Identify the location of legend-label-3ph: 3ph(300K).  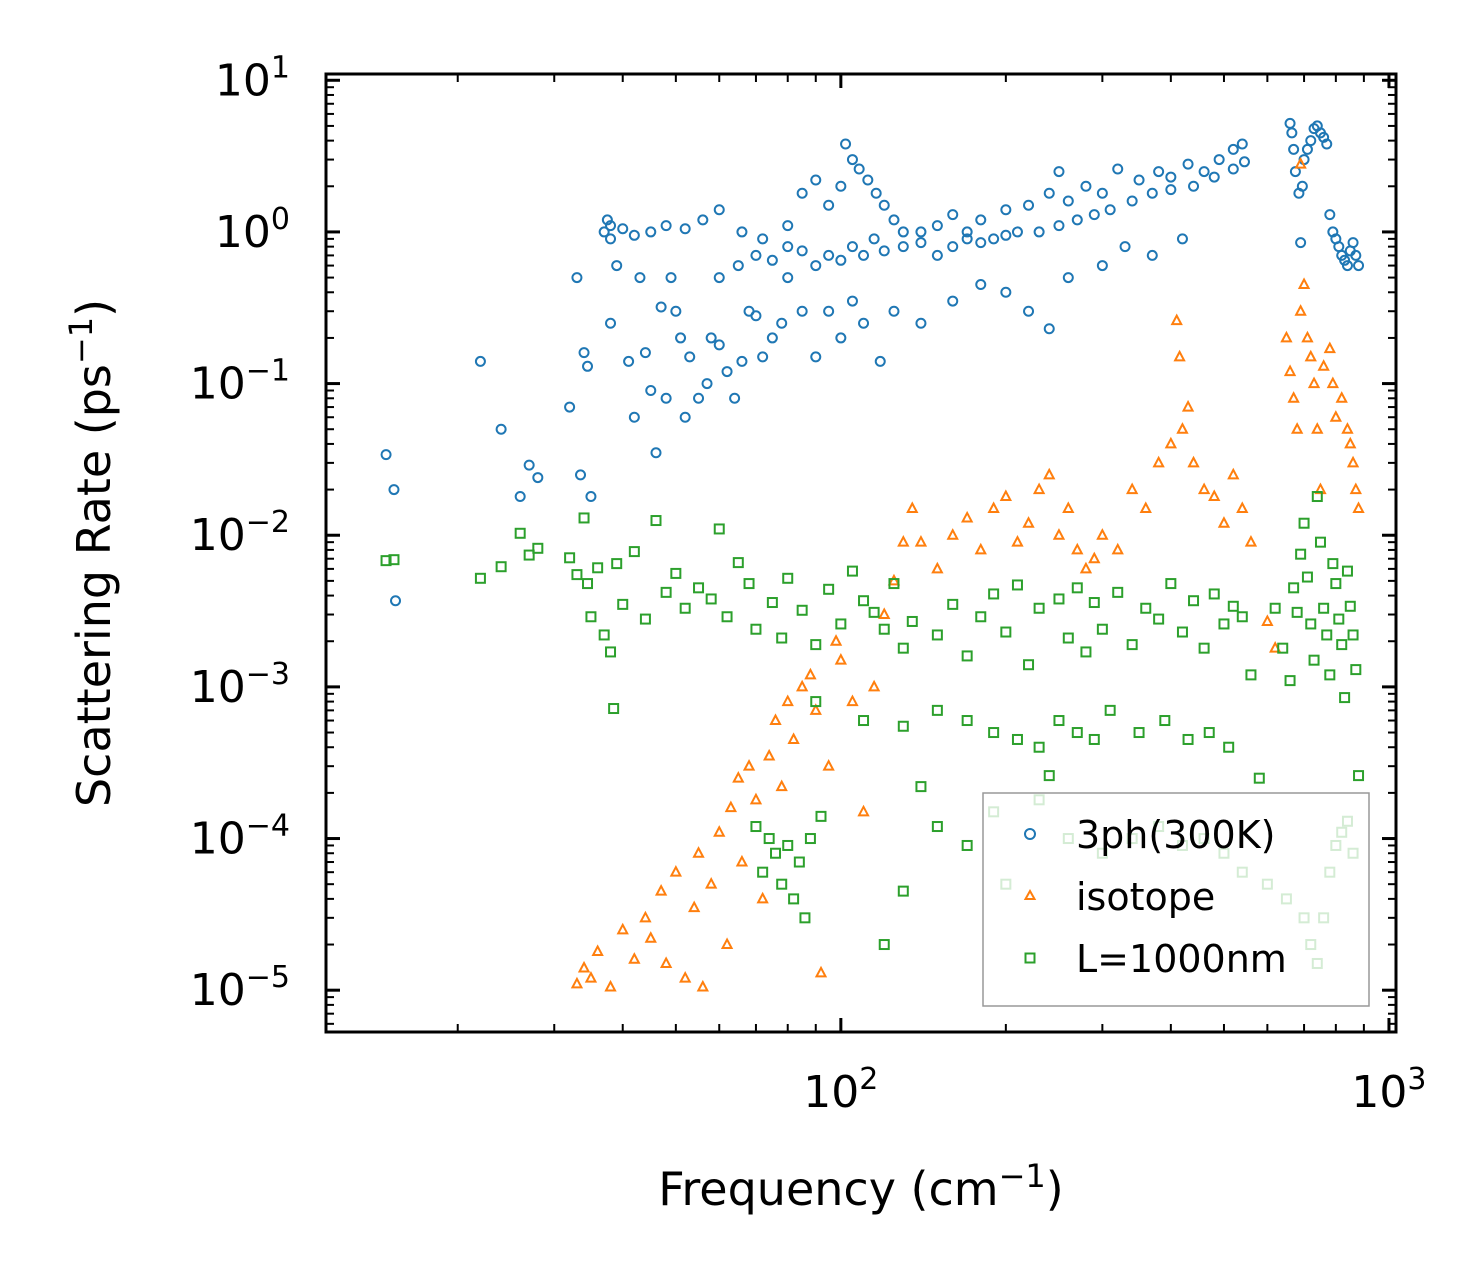
(1175, 835).